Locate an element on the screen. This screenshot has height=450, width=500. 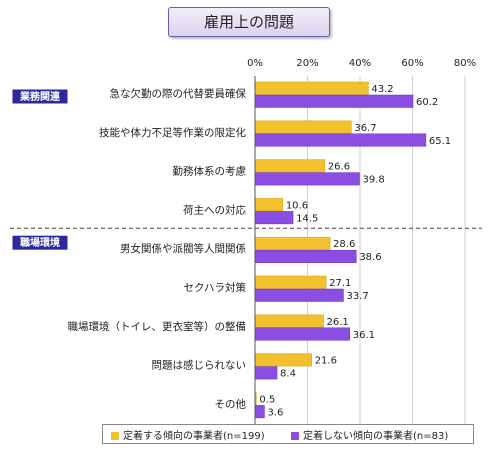
group-label: 業務関連 is located at coordinates (40, 96).